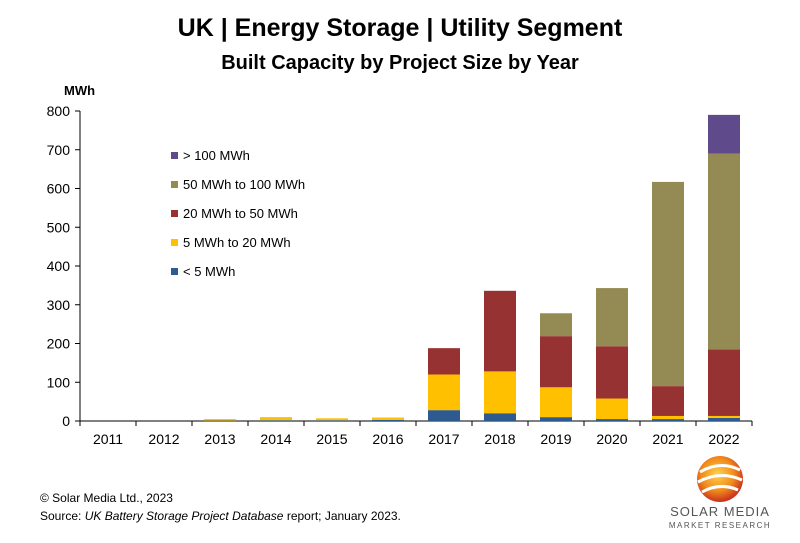 This screenshot has height=543, width=800. I want to click on x-tick-label: 2021, so click(667, 439).